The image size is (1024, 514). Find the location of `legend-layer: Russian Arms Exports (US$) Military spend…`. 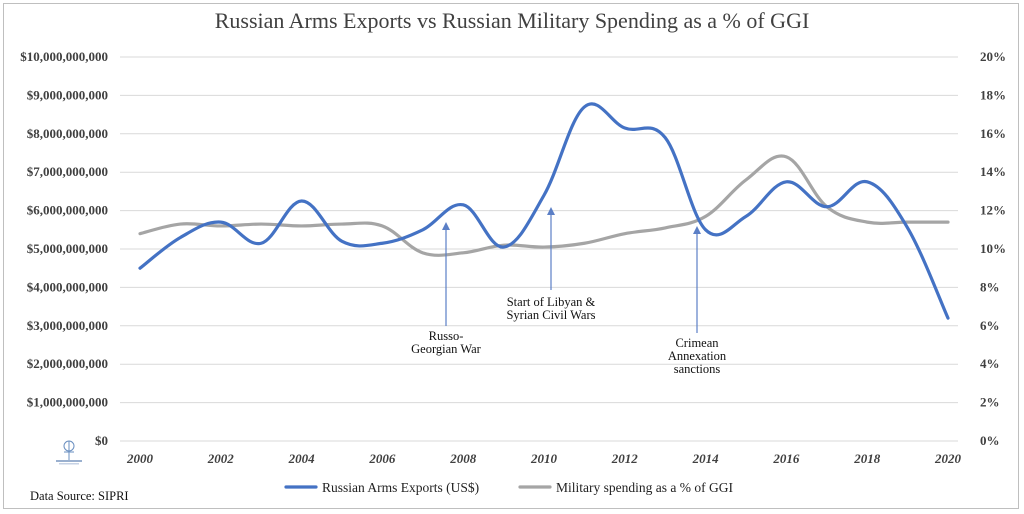

legend-layer: Russian Arms Exports (US$) Military spend… is located at coordinates (508, 487).